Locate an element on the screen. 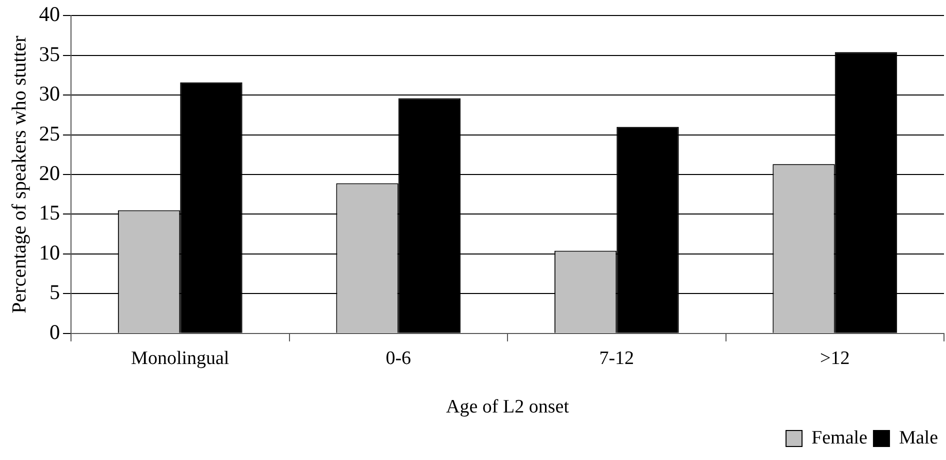 Image resolution: width=946 pixels, height=460 pixels. y-tick-label: 35 is located at coordinates (49, 54).